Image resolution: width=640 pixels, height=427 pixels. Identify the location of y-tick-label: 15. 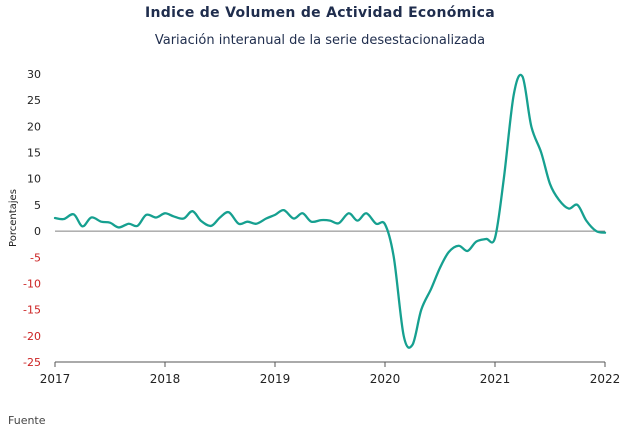
(34, 153).